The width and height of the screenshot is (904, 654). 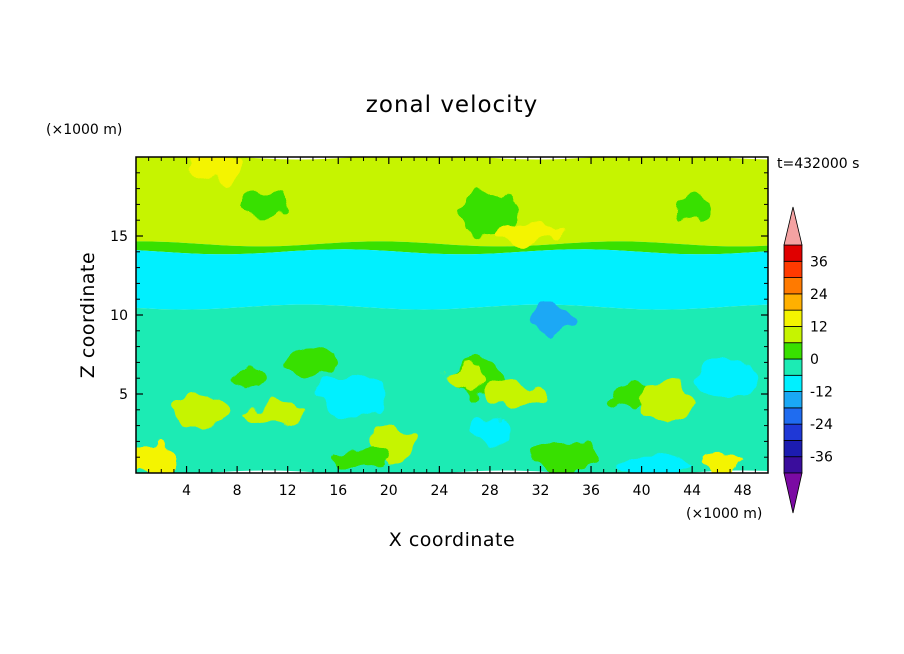 What do you see at coordinates (793, 493) in the screenshot?
I see `colorbar-extend-min` at bounding box center [793, 493].